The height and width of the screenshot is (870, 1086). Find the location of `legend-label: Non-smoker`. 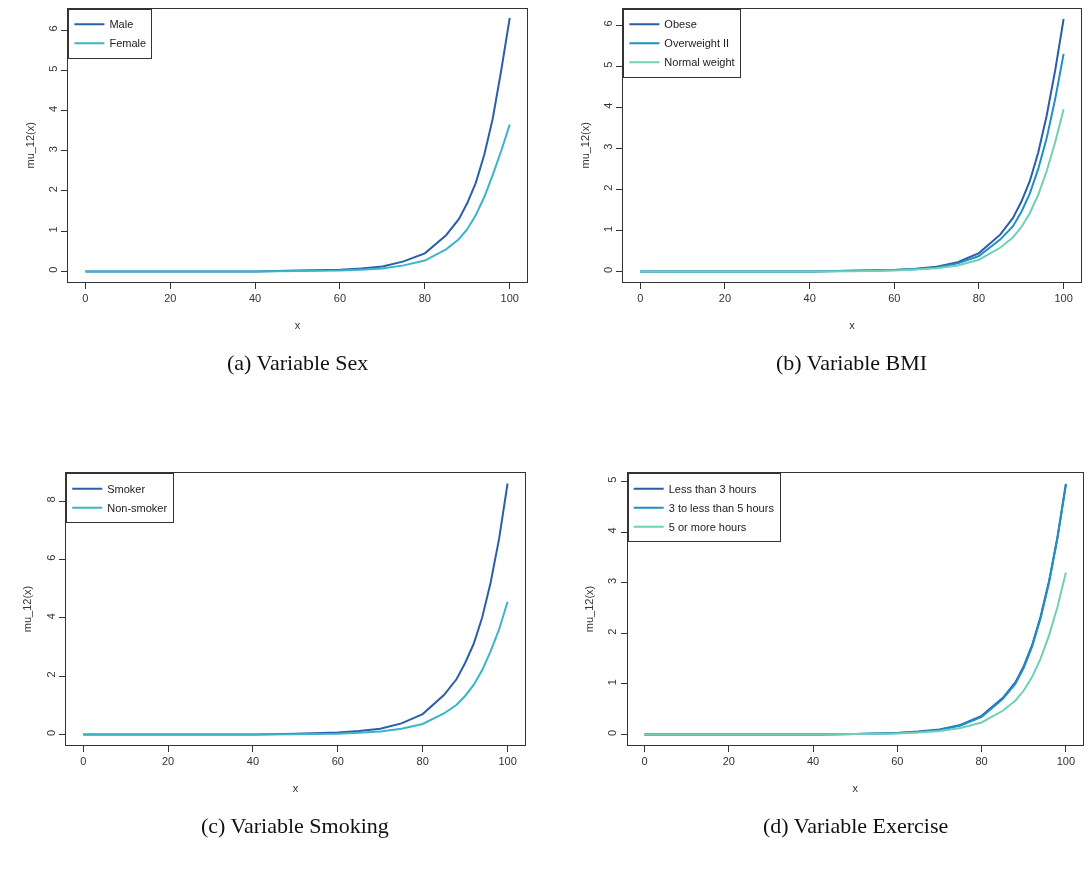

legend-label: Non-smoker is located at coordinates (137, 508).